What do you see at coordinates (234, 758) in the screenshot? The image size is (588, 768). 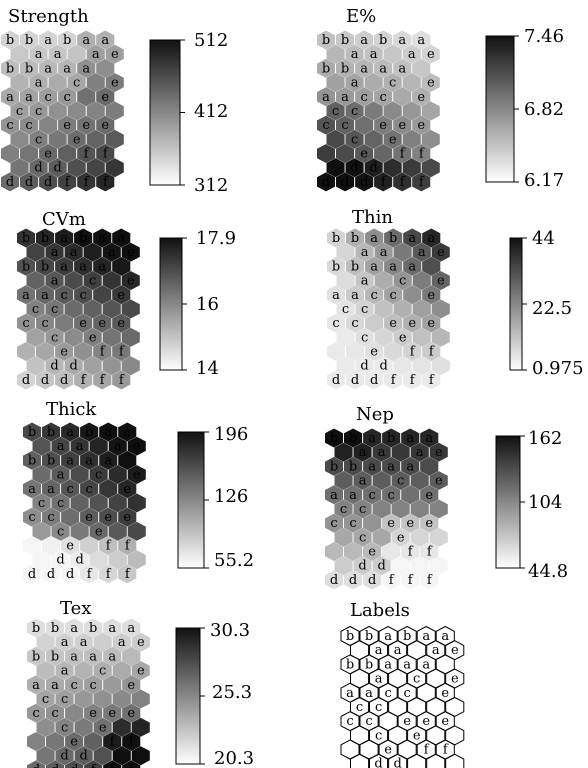 I see `colorbar-tick-bottom: 20.3` at bounding box center [234, 758].